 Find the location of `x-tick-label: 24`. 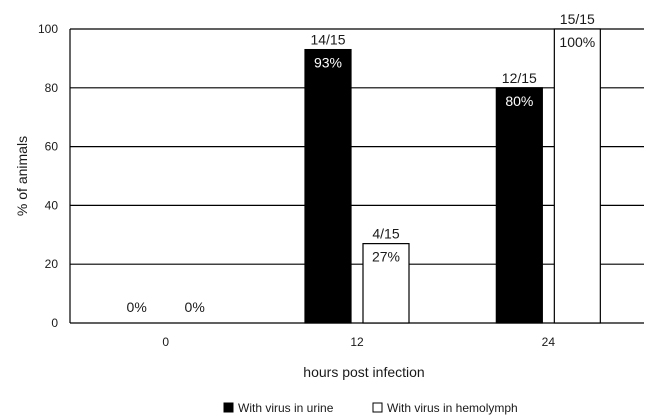

x-tick-label: 24 is located at coordinates (549, 342).